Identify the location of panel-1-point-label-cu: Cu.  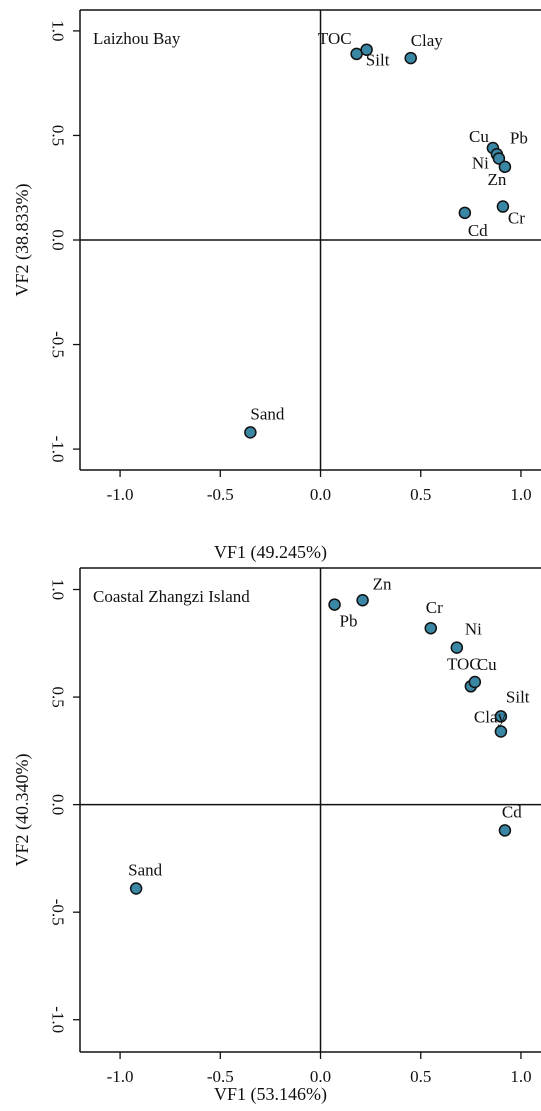
(479, 136).